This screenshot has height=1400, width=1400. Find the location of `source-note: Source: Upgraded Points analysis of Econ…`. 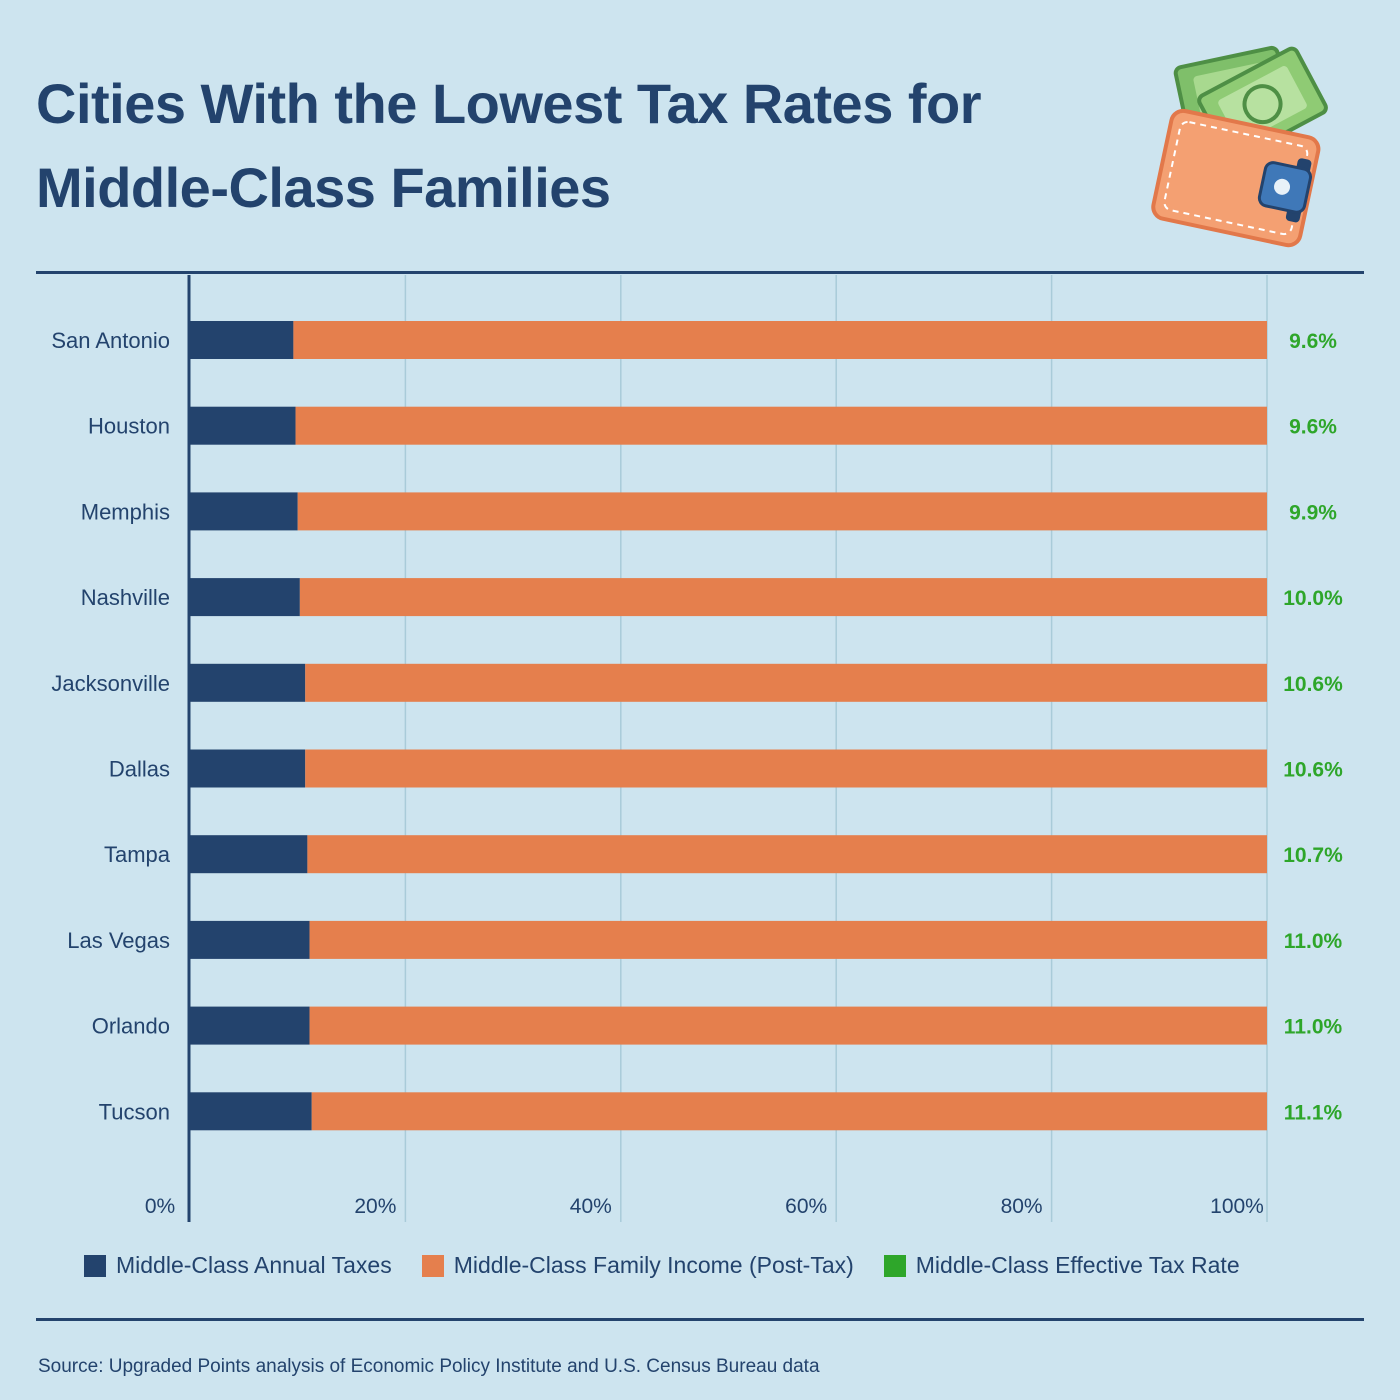

source-note: Source: Upgraded Points analysis of Econ… is located at coordinates (429, 1366).